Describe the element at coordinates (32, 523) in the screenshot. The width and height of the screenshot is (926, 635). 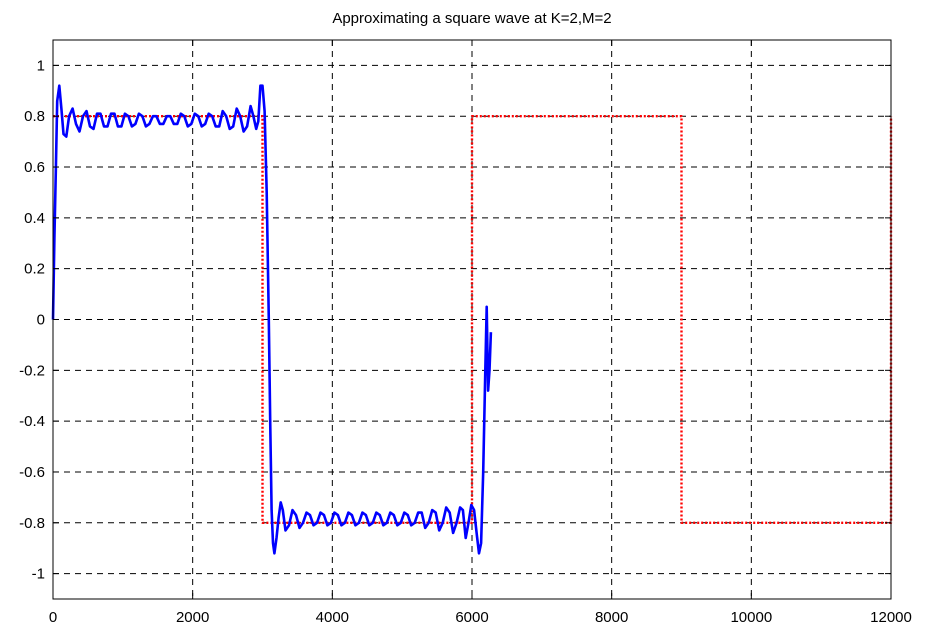
I see `y-tick-label: -0.8` at that location.